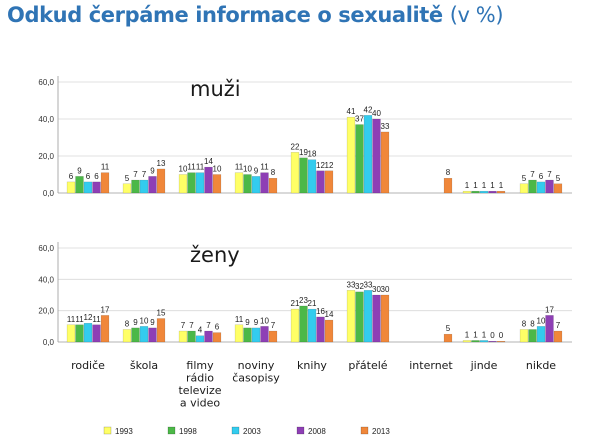 This screenshot has height=444, width=589. Describe the element at coordinates (225, 15) in the screenshot. I see `title-text: Odkud čerpáme informace o sexualitě` at that location.